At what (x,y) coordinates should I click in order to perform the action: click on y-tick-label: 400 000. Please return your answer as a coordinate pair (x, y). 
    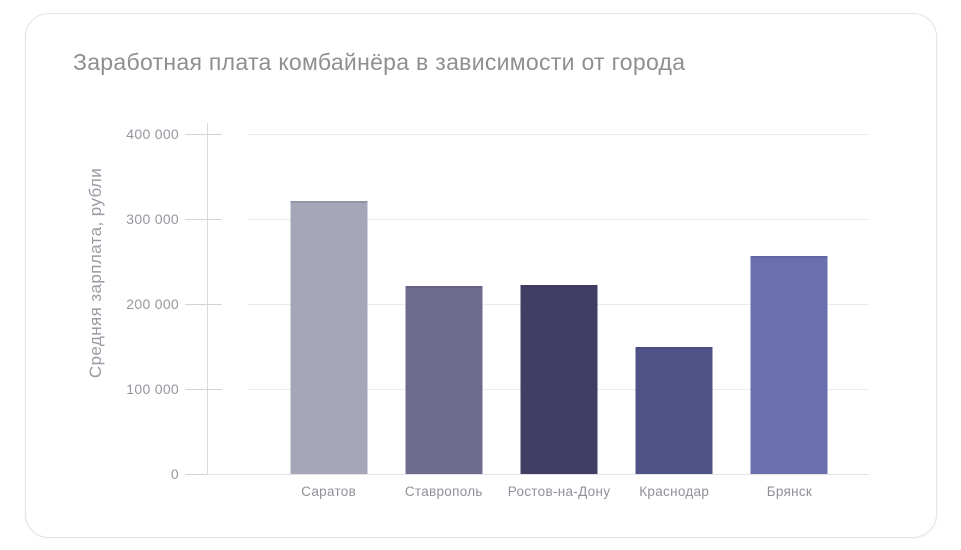
    Looking at the image, I should click on (152, 134).